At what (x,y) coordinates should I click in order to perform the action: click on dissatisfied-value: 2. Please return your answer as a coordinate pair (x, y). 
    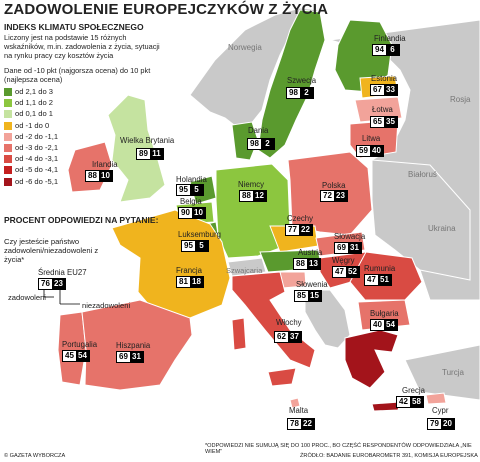
    Looking at the image, I should click on (267, 144).